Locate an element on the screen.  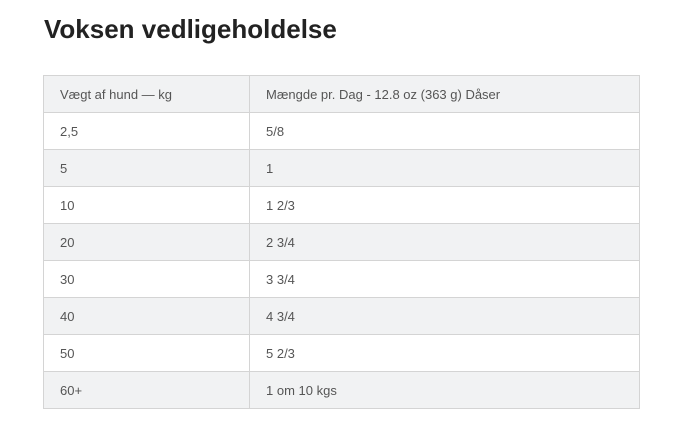
table-row: 50 5 2/3 is located at coordinates (341, 353).